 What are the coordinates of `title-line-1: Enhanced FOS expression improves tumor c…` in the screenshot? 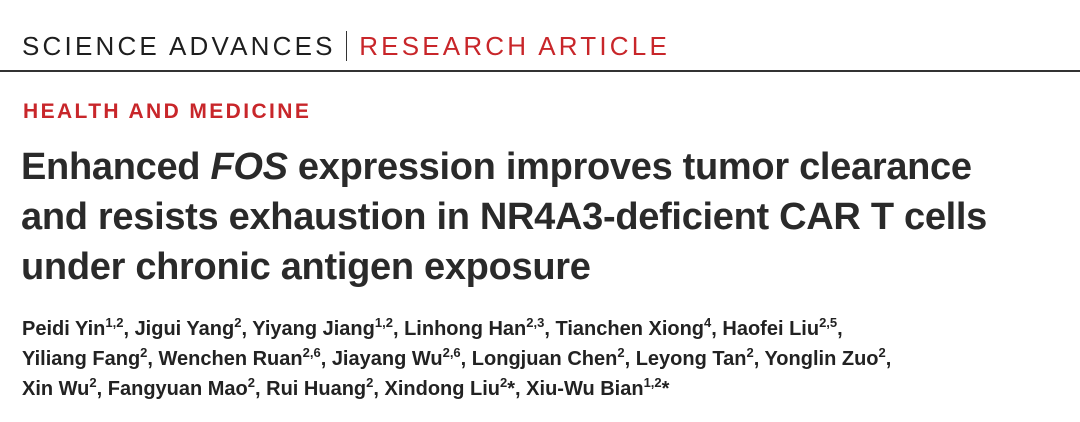 It's located at (546, 167).